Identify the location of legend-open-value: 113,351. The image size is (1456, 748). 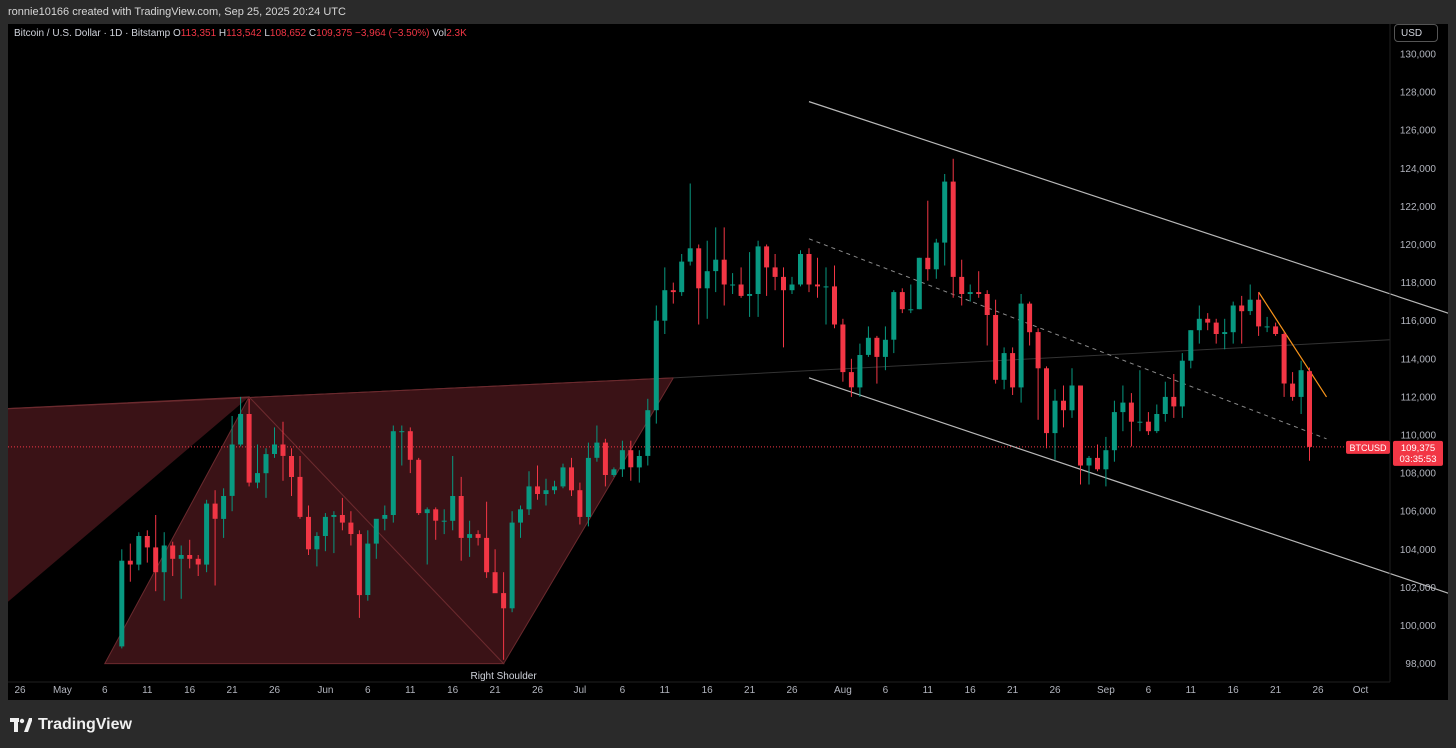
(198, 33).